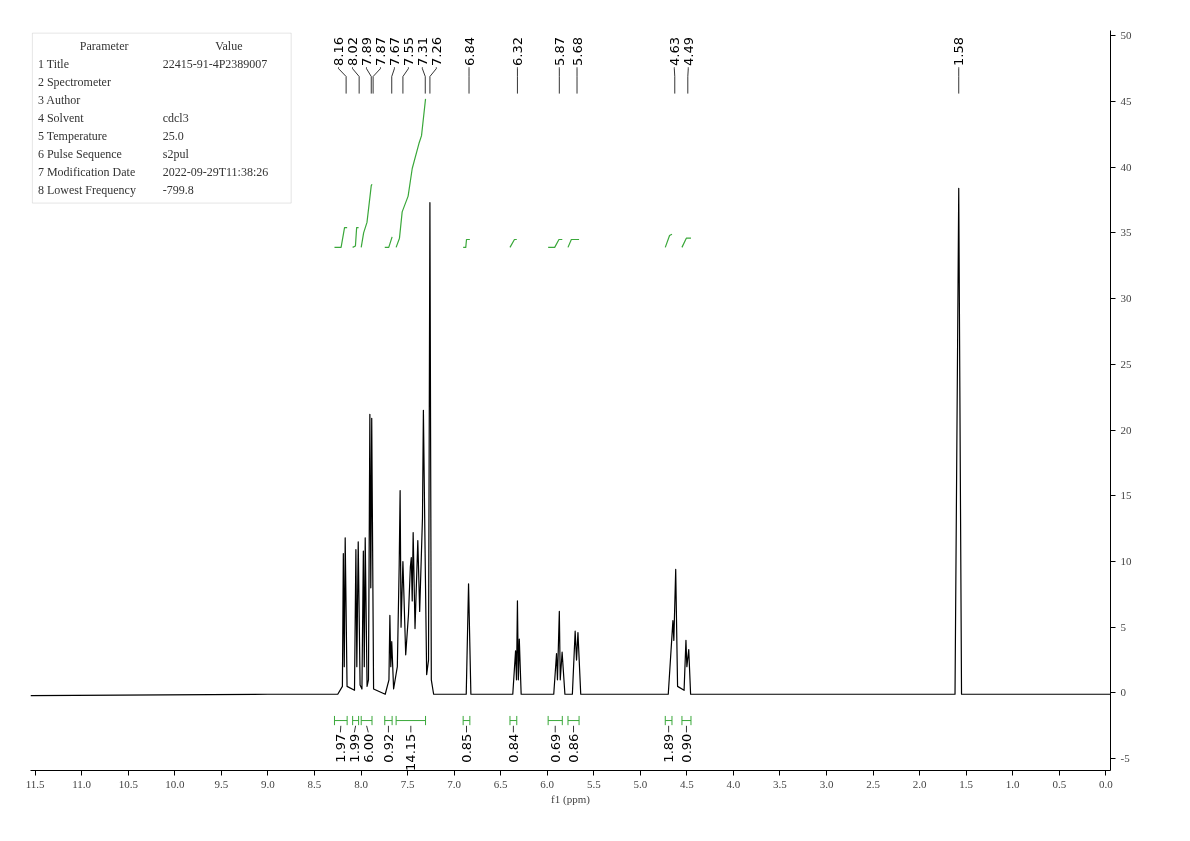 This screenshot has height=841, width=1190. I want to click on x-tick-label: 1.5, so click(966, 783).